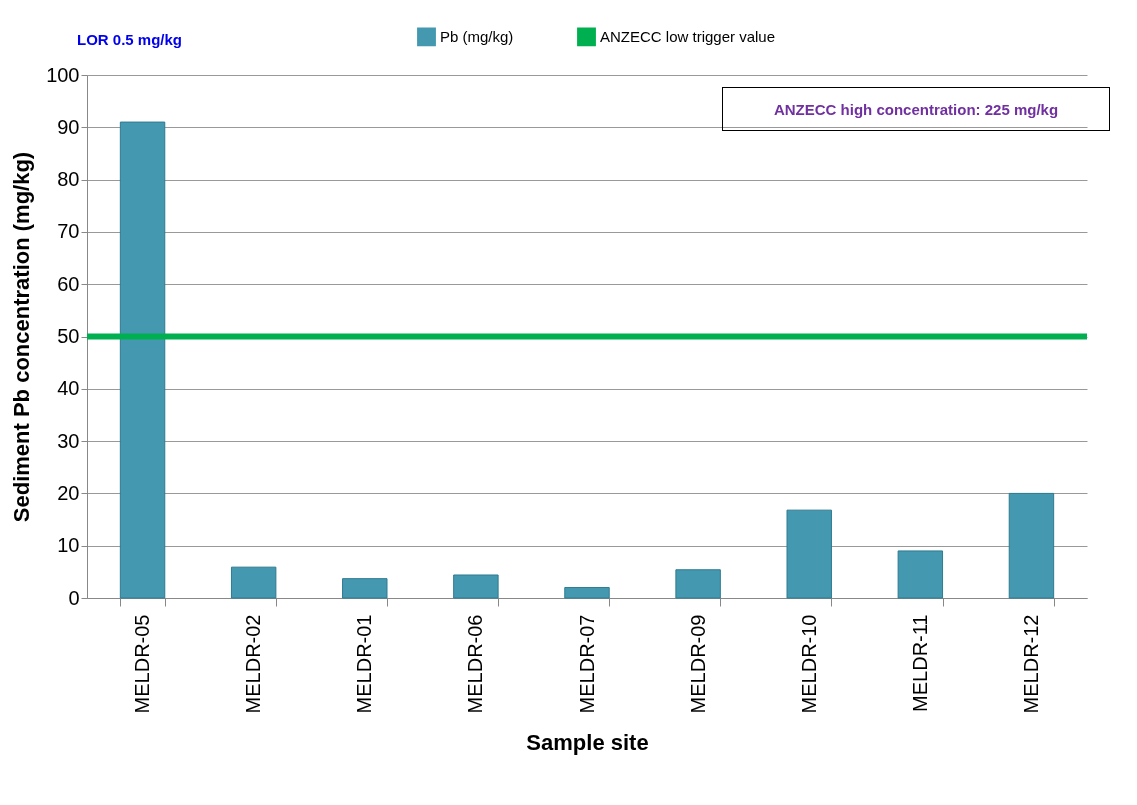 The height and width of the screenshot is (805, 1137). Describe the element at coordinates (68, 179) in the screenshot. I see `y-tick-label: 80` at that location.